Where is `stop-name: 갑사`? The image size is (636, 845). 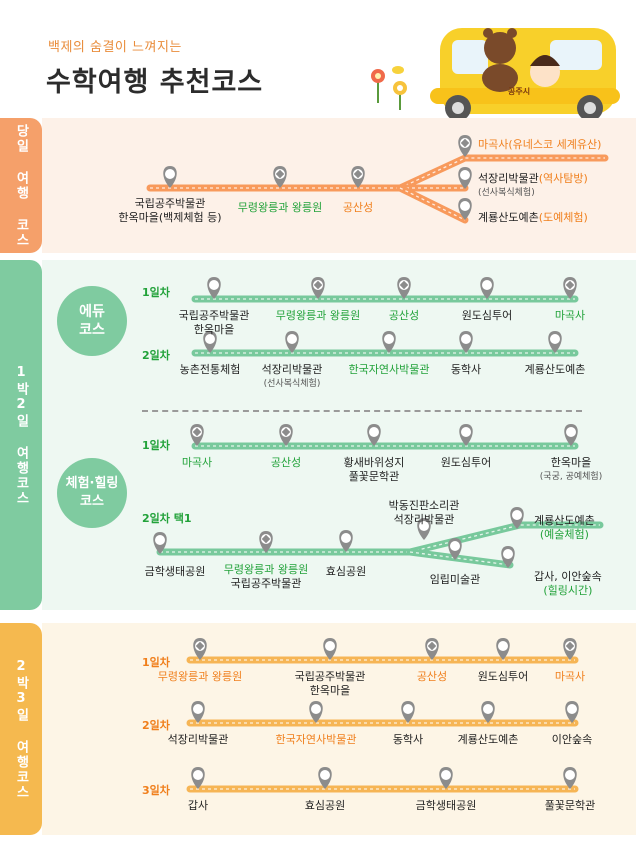
stop-name: 갑사 is located at coordinates (198, 805).